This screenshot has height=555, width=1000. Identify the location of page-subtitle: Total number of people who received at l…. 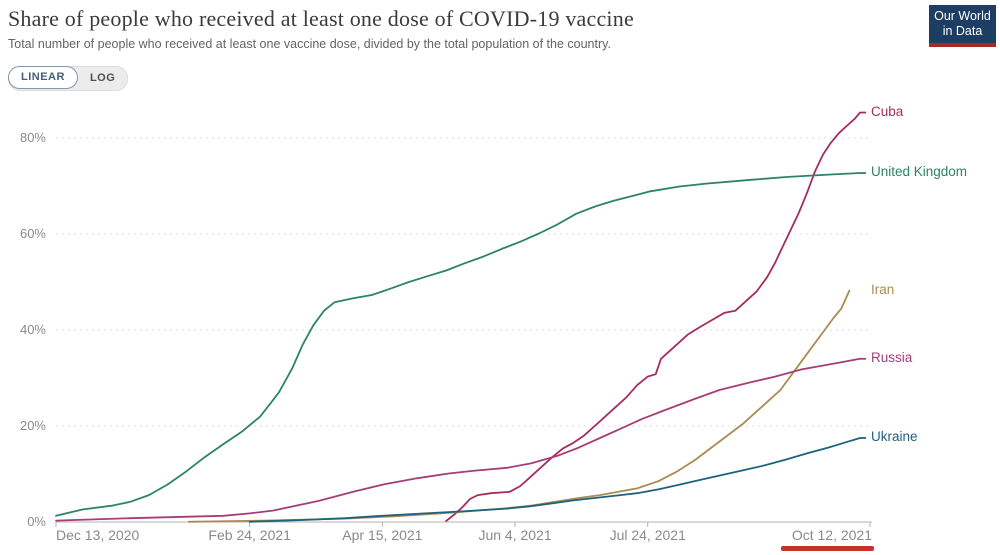
(309, 44).